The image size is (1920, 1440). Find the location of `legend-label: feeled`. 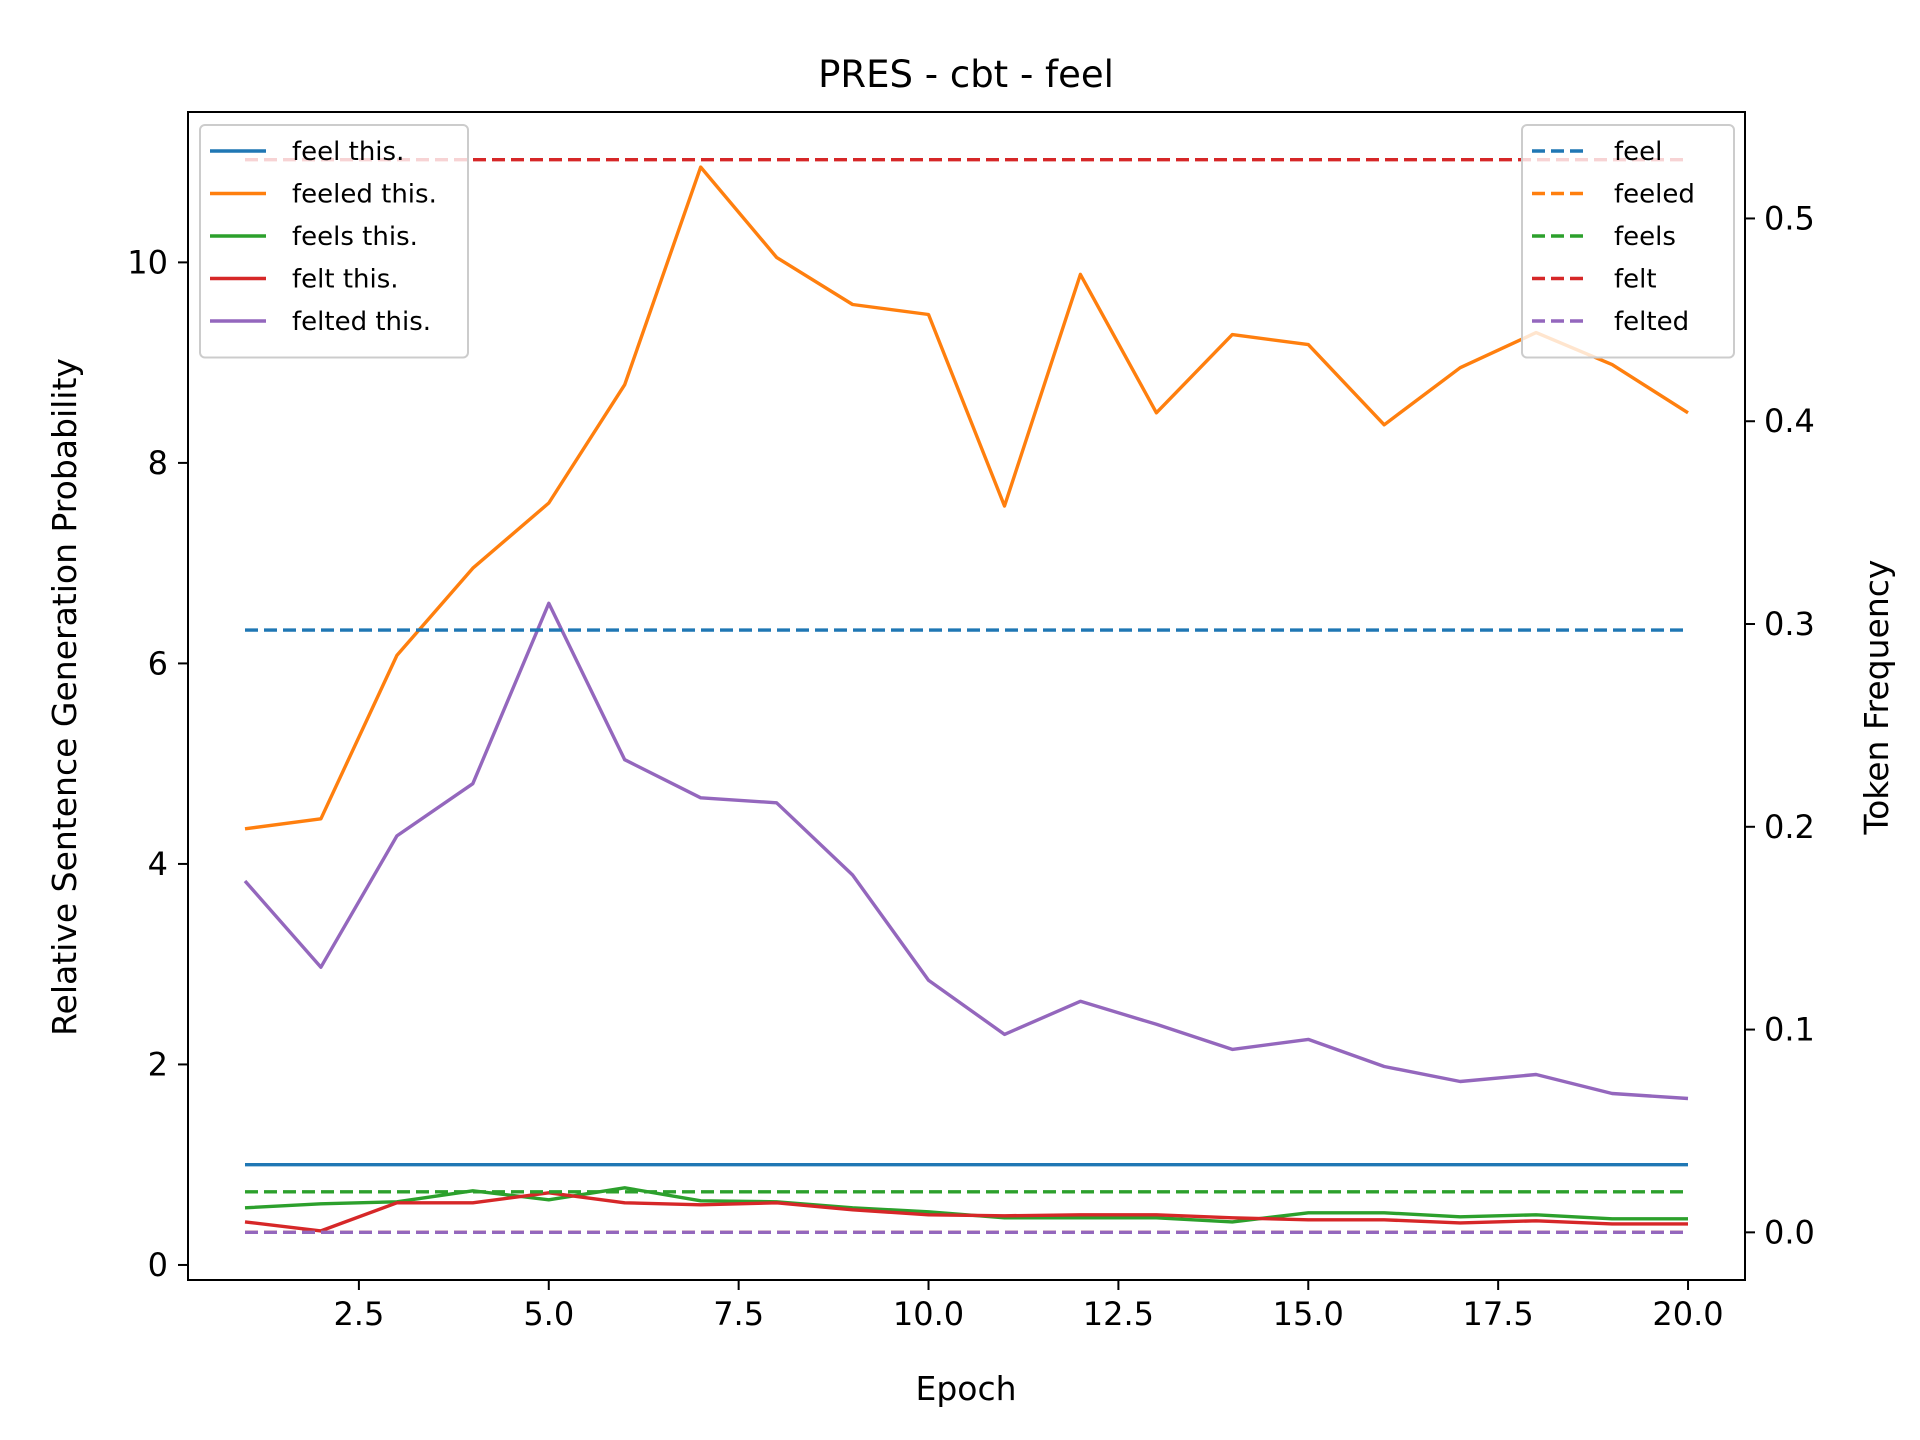

legend-label: feeled is located at coordinates (1654, 195).